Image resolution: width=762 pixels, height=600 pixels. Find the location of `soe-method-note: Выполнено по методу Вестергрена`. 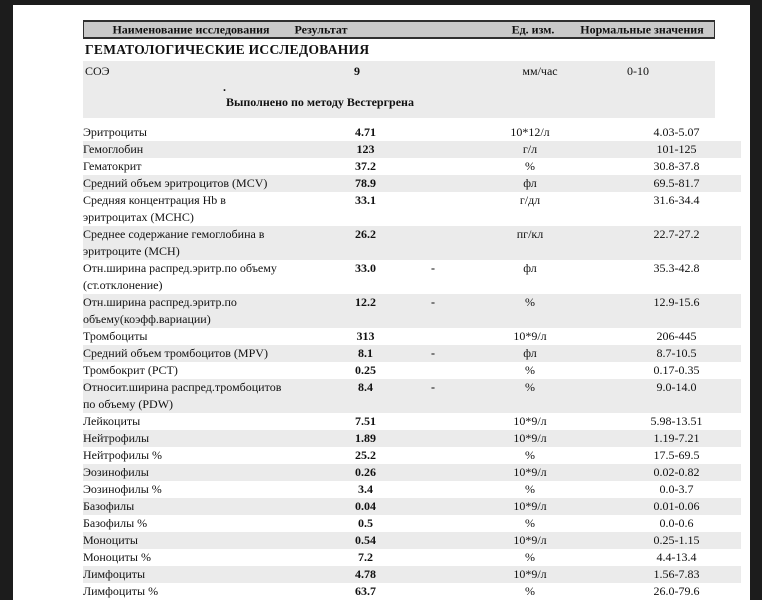

soe-method-note: Выполнено по методу Вестергрена is located at coordinates (320, 102).